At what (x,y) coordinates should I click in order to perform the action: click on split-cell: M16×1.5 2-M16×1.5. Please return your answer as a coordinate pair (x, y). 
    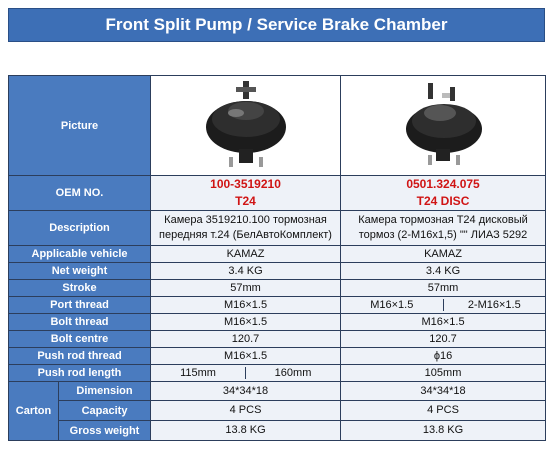
    Looking at the image, I should click on (443, 305).